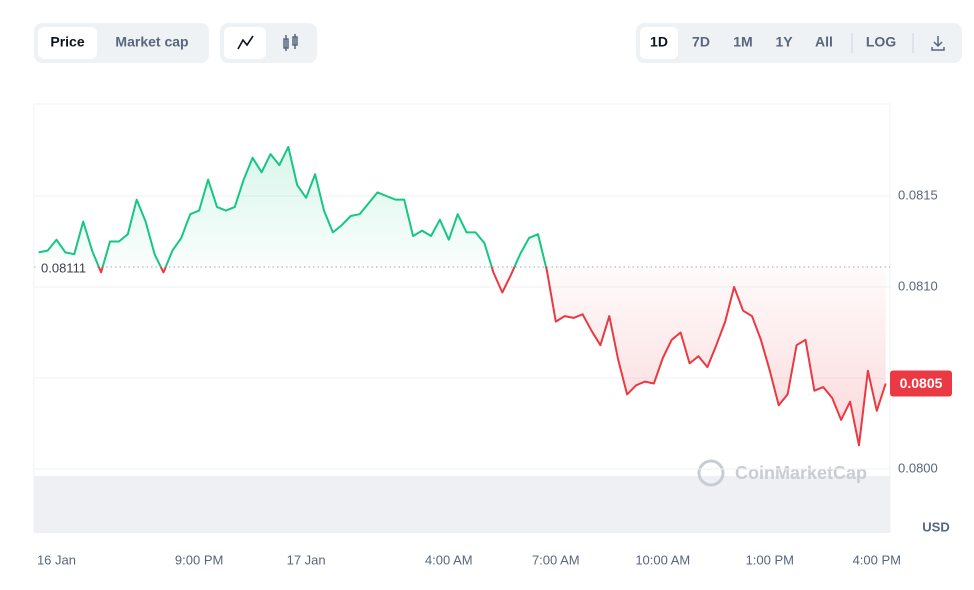 This screenshot has height=590, width=974. Describe the element at coordinates (556, 559) in the screenshot. I see `x-tick-label: 7:00 AM` at that location.